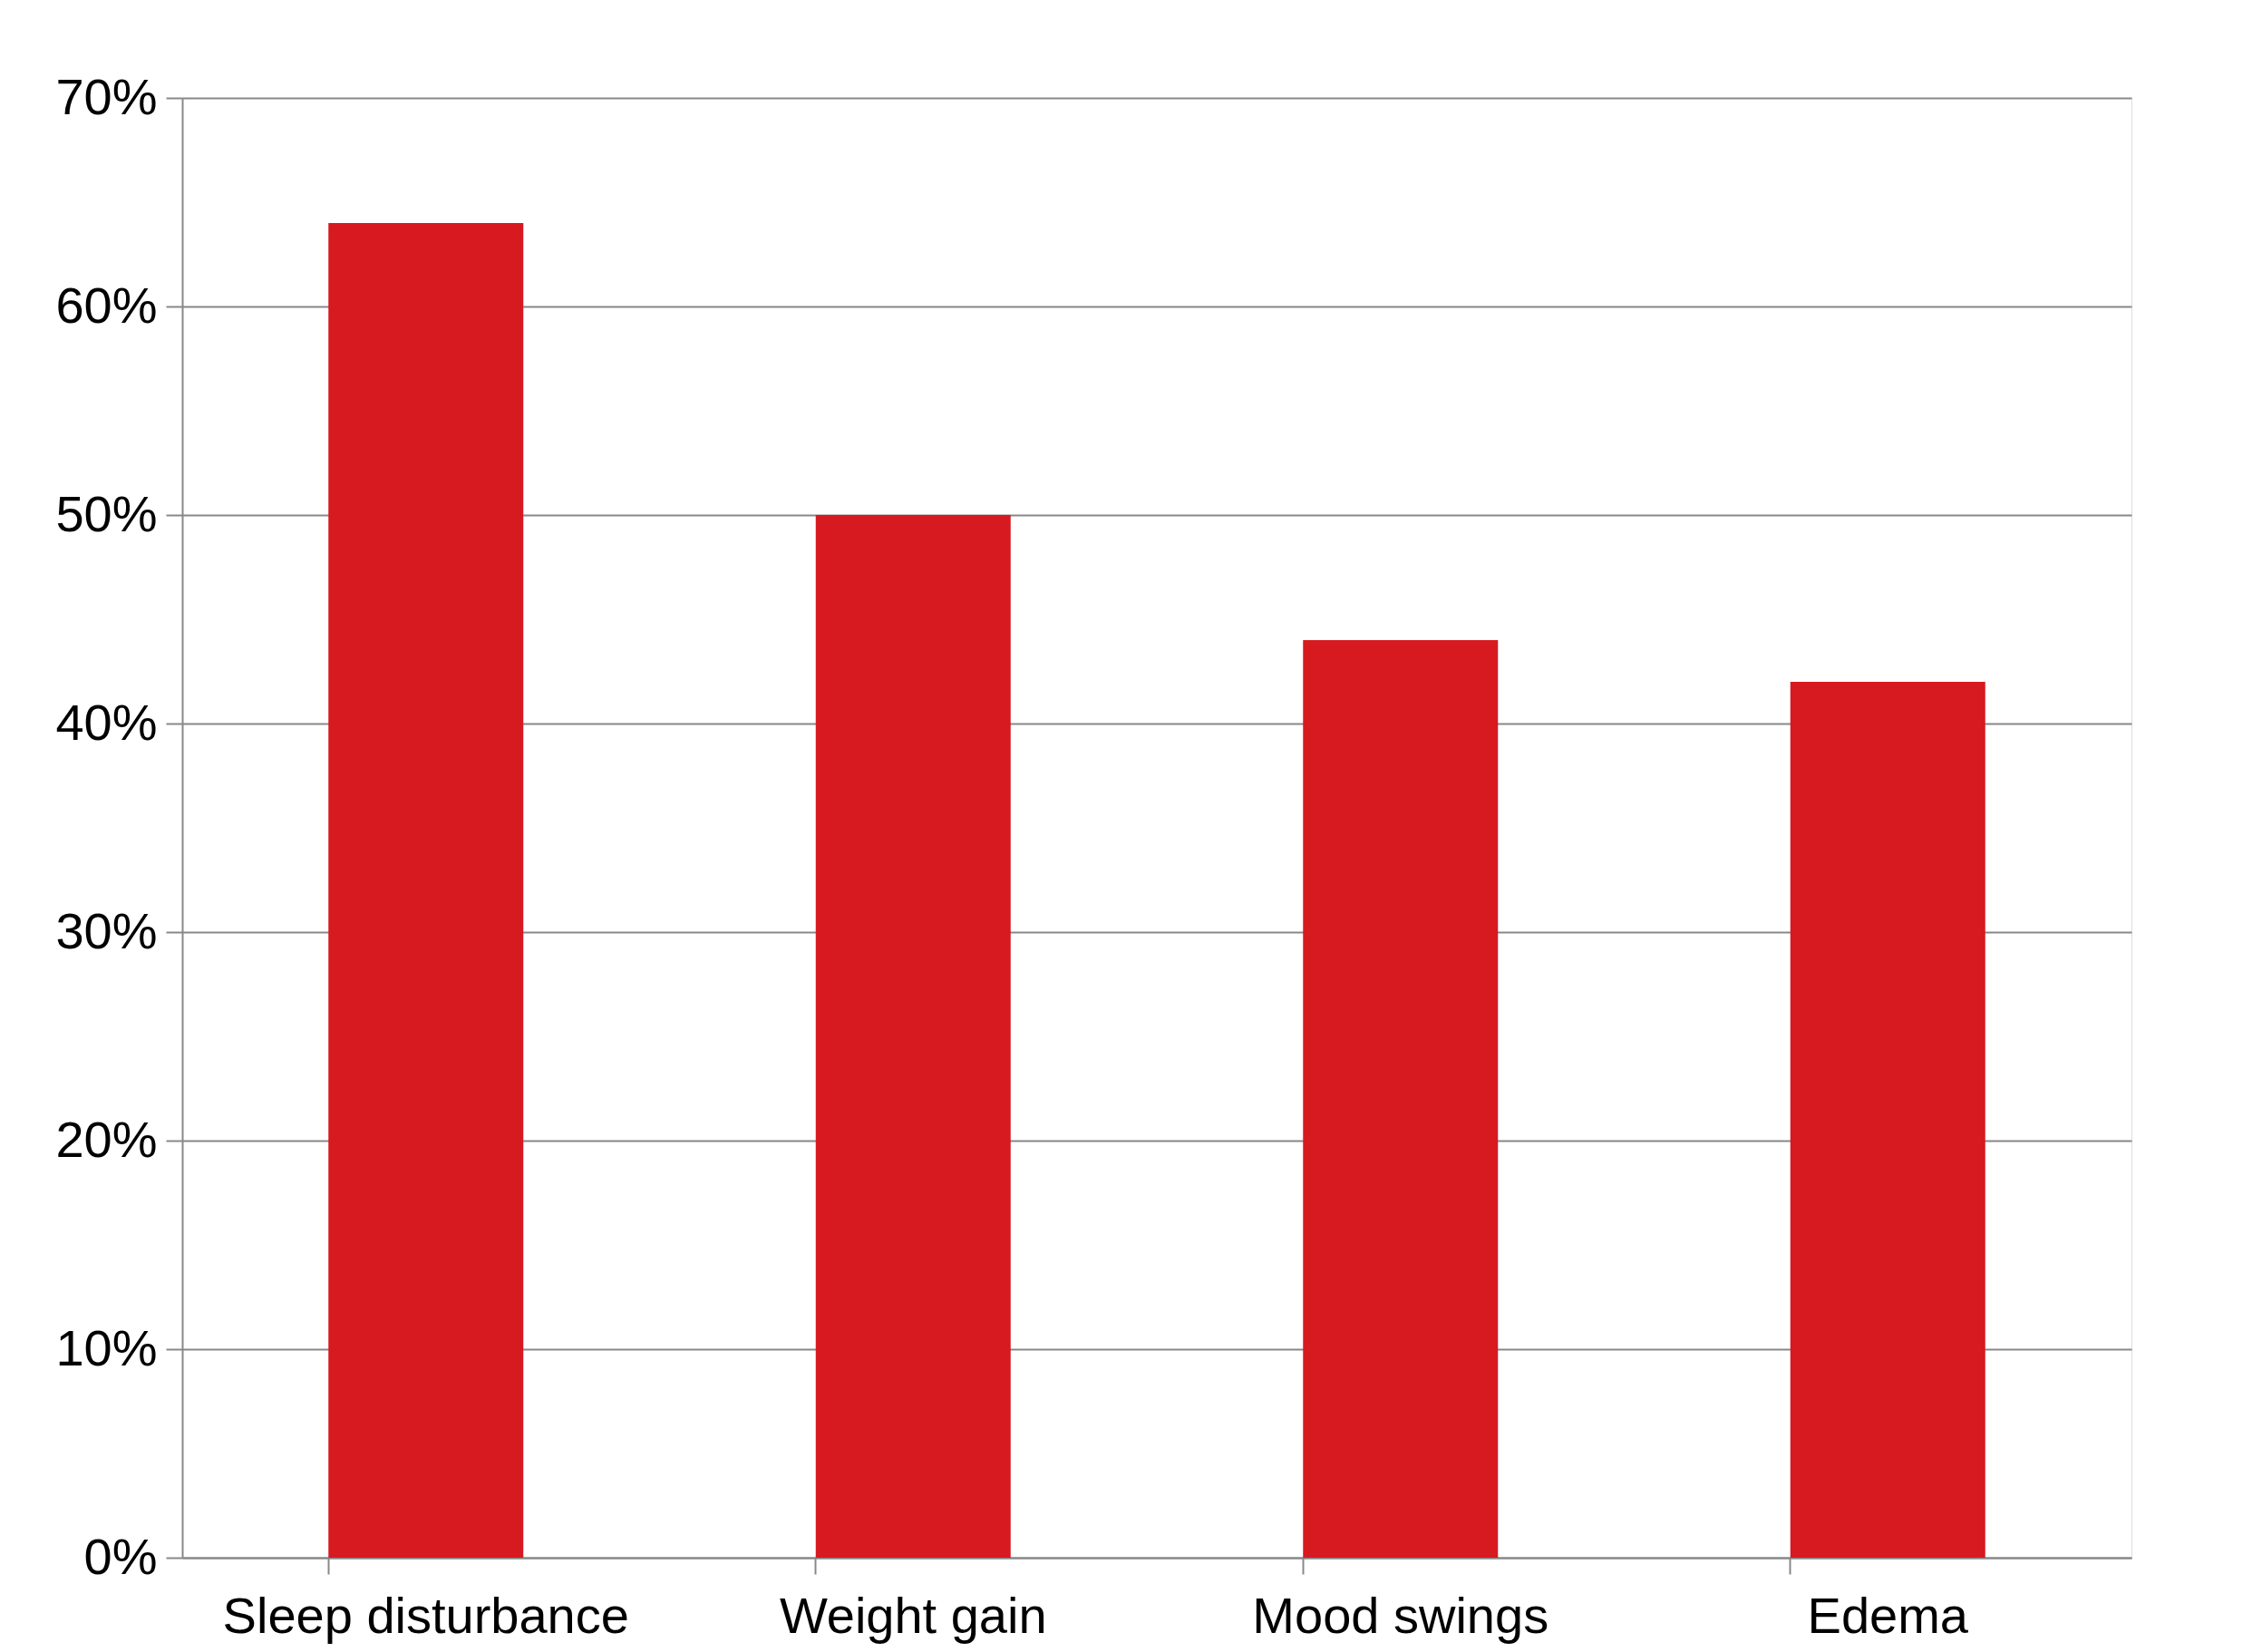 This screenshot has height=1652, width=2262. I want to click on y-tick-label: 0%, so click(120, 1556).